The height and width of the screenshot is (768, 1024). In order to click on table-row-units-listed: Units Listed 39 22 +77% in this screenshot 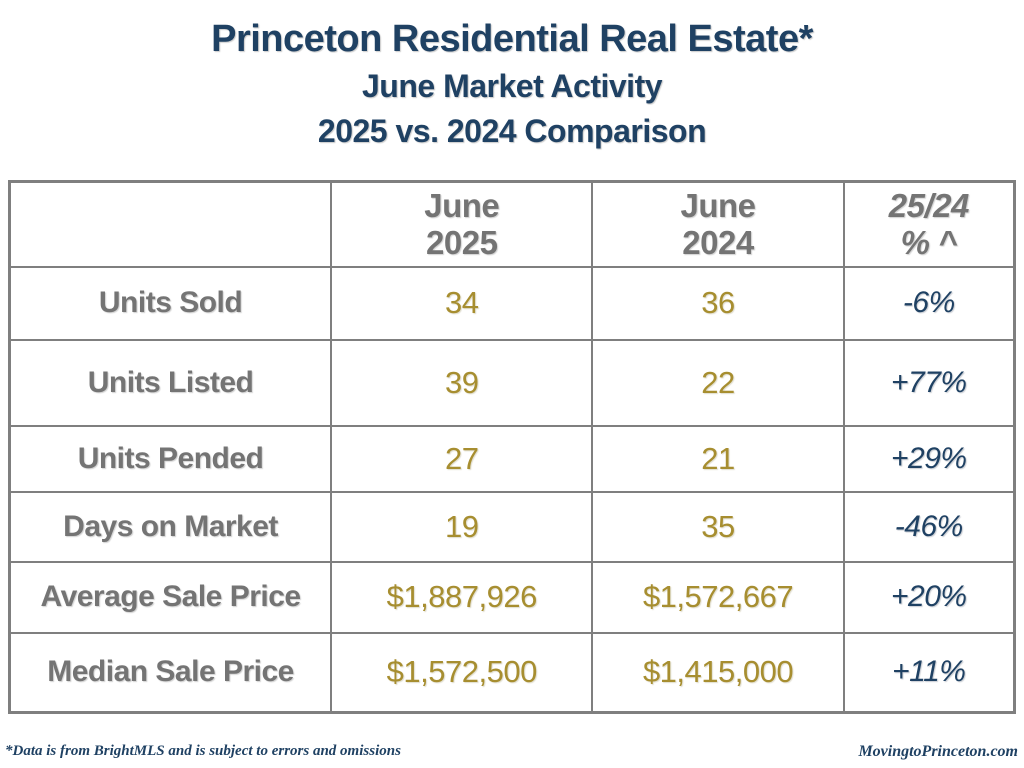, I will do `click(512, 382)`.